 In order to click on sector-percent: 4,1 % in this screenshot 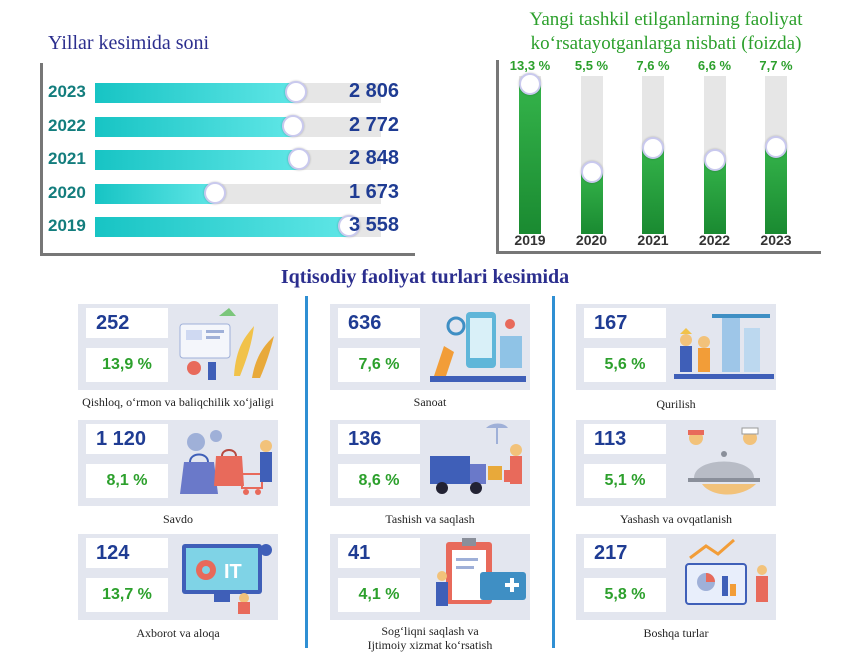, I will do `click(379, 595)`.